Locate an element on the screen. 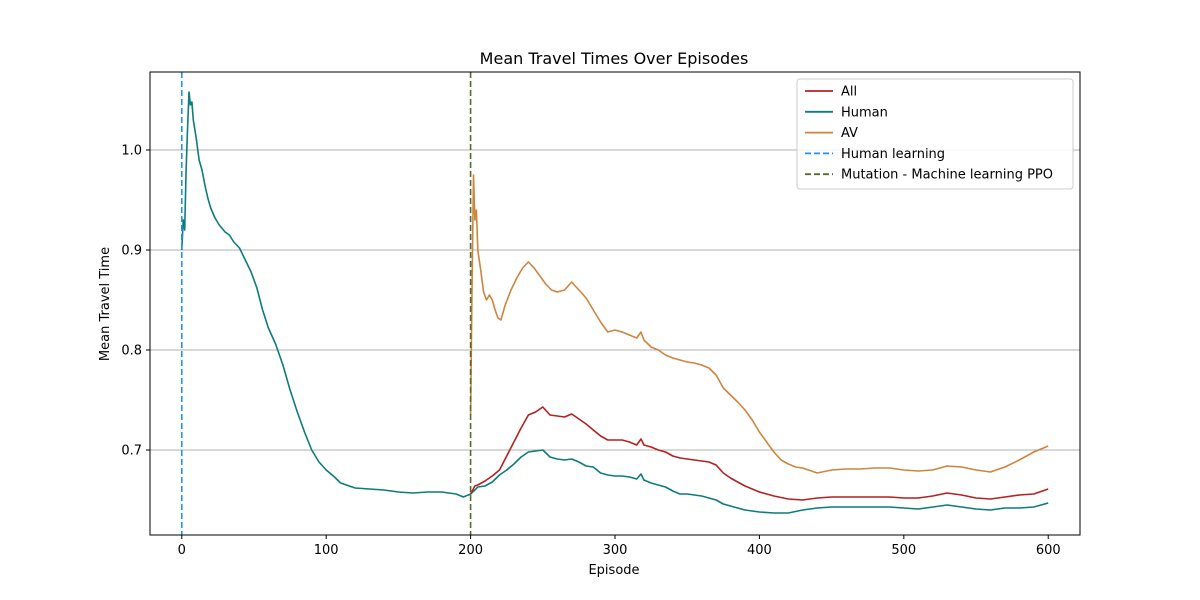 This screenshot has height=600, width=1200. y-tick-label: 0.7 is located at coordinates (131, 451).